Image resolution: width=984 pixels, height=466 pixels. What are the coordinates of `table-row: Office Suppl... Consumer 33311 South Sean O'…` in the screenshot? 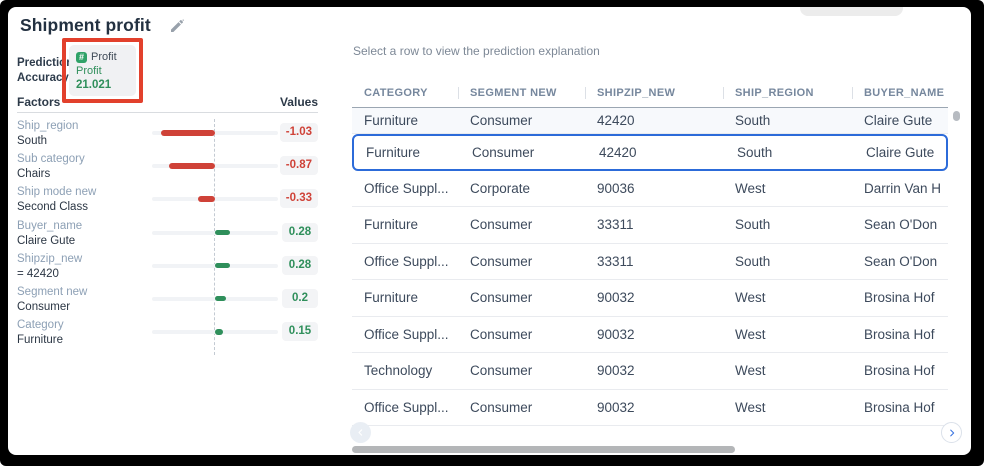 It's located at (650, 261).